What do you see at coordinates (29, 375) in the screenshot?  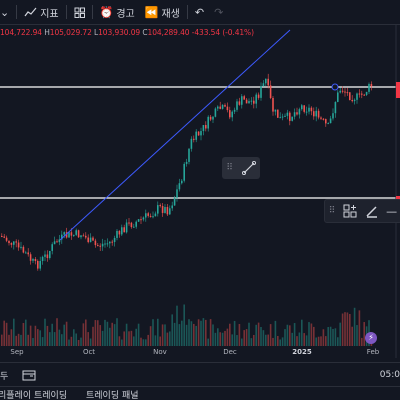 I see `calendar-range-icon` at bounding box center [29, 375].